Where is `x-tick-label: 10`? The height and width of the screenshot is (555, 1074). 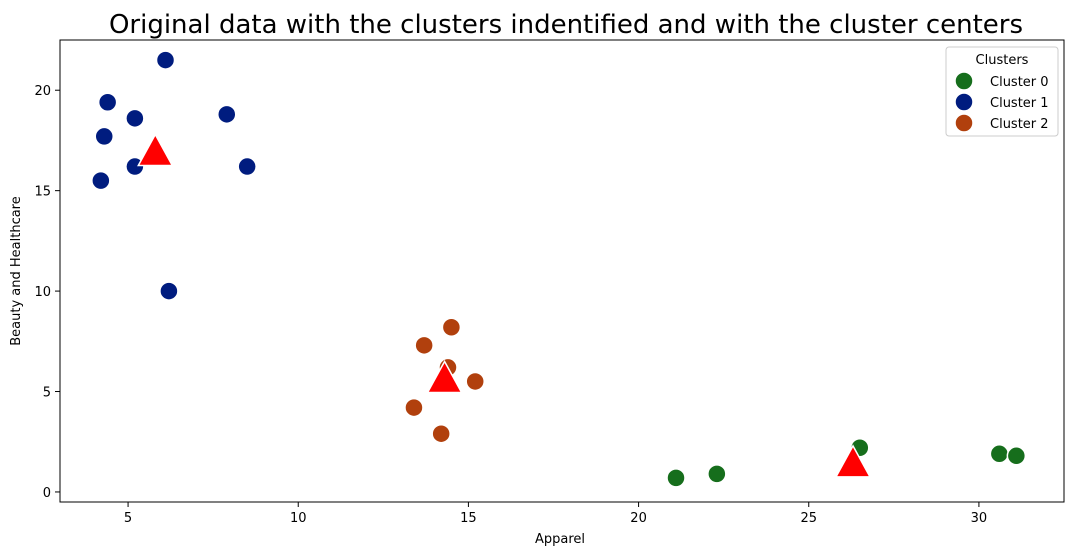
x-tick-label: 10 is located at coordinates (298, 518).